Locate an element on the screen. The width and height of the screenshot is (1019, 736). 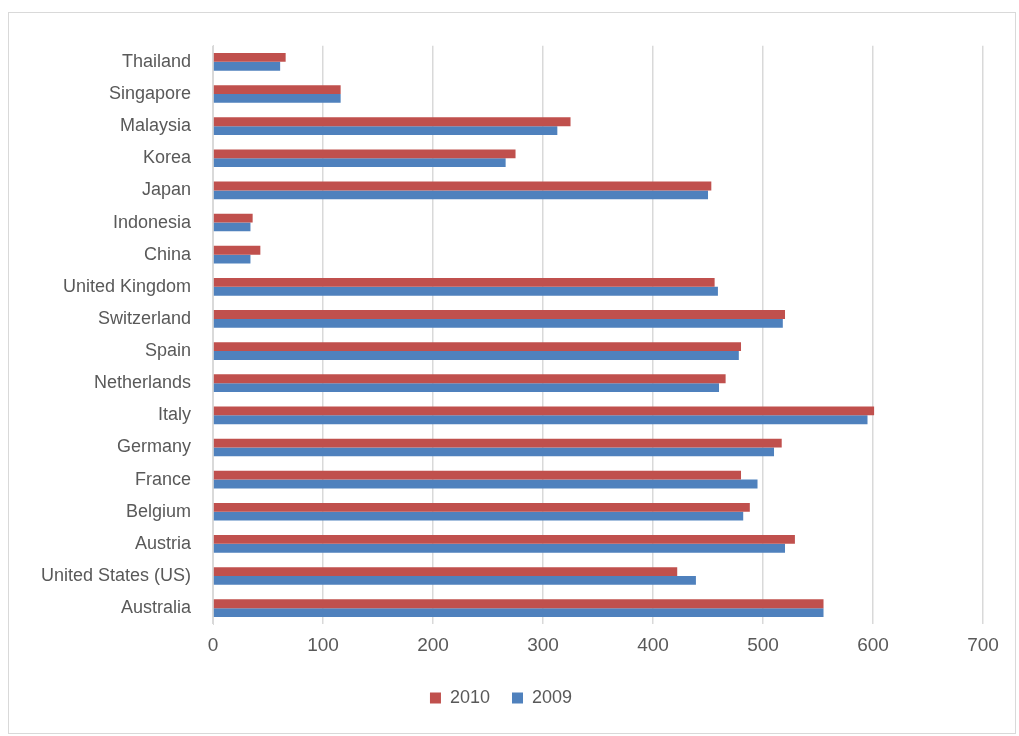
y-tick-label: Germany is located at coordinates (154, 446).